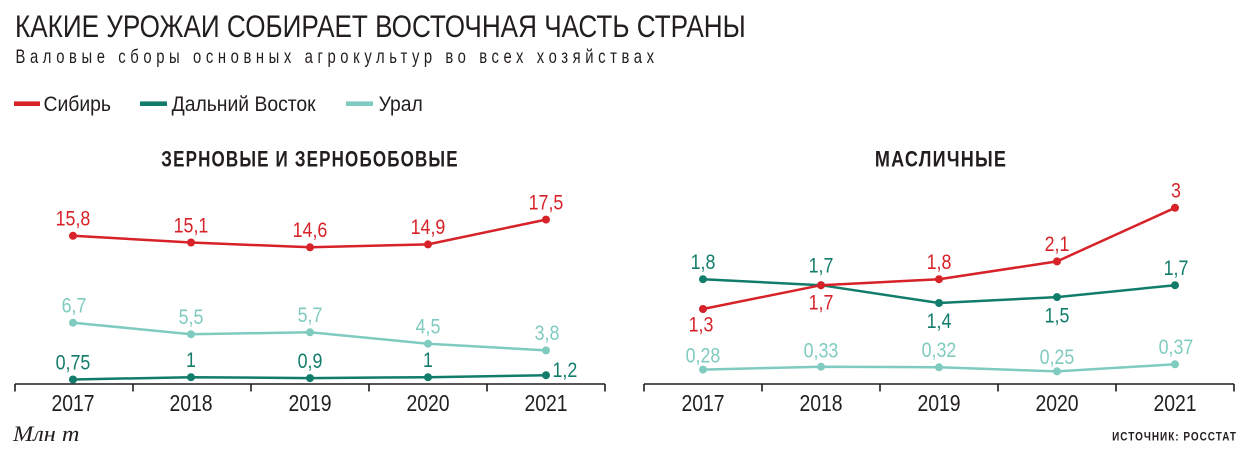 The image size is (1242, 450). What do you see at coordinates (74, 306) in the screenshot?
I see `svg-text: 6,7` at bounding box center [74, 306].